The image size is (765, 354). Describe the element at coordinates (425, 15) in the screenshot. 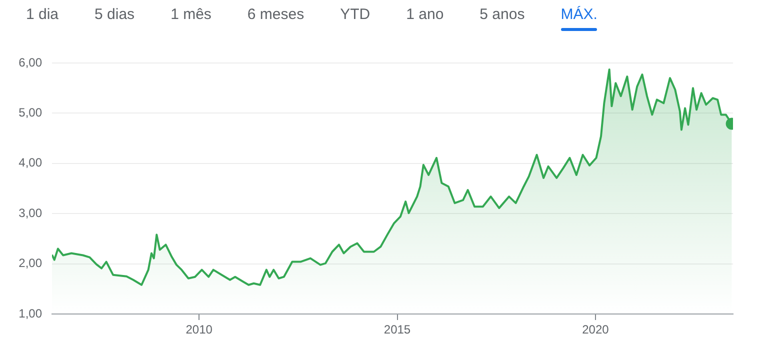

I see `text: 1 ano` at that location.